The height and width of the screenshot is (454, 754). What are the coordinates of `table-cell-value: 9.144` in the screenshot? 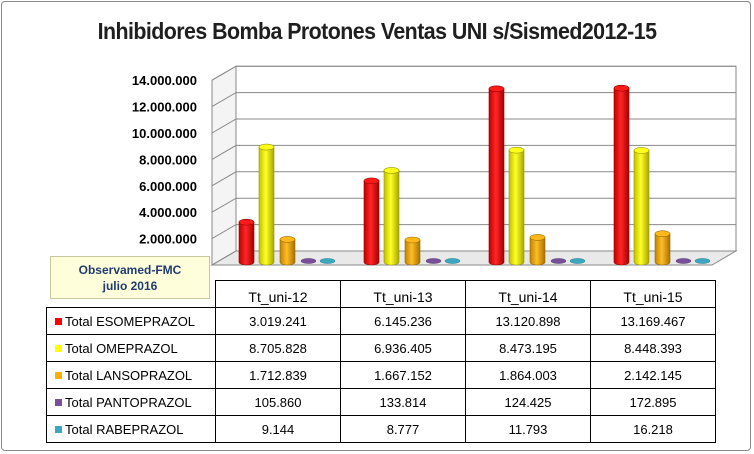 It's located at (278, 429).